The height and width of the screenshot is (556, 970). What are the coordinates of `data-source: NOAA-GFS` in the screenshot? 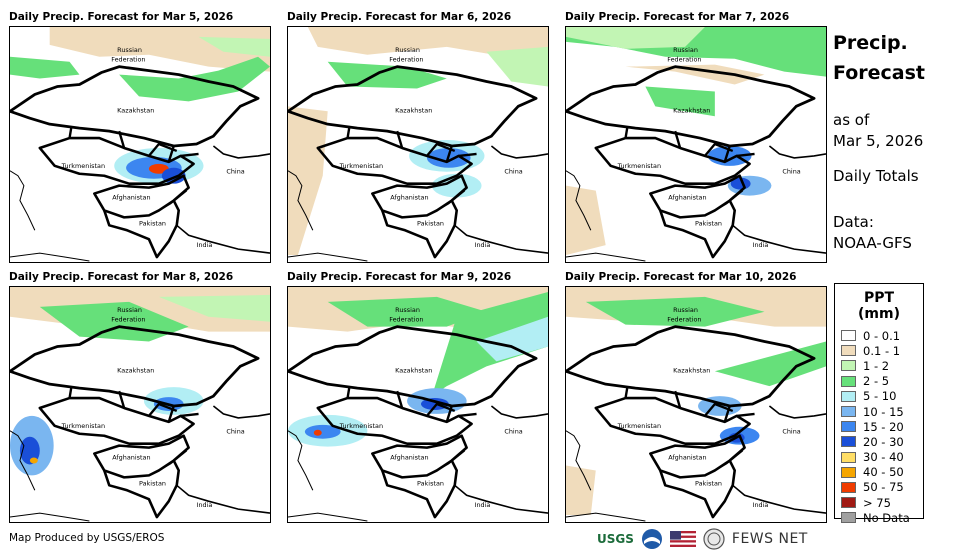 It's located at (872, 243).